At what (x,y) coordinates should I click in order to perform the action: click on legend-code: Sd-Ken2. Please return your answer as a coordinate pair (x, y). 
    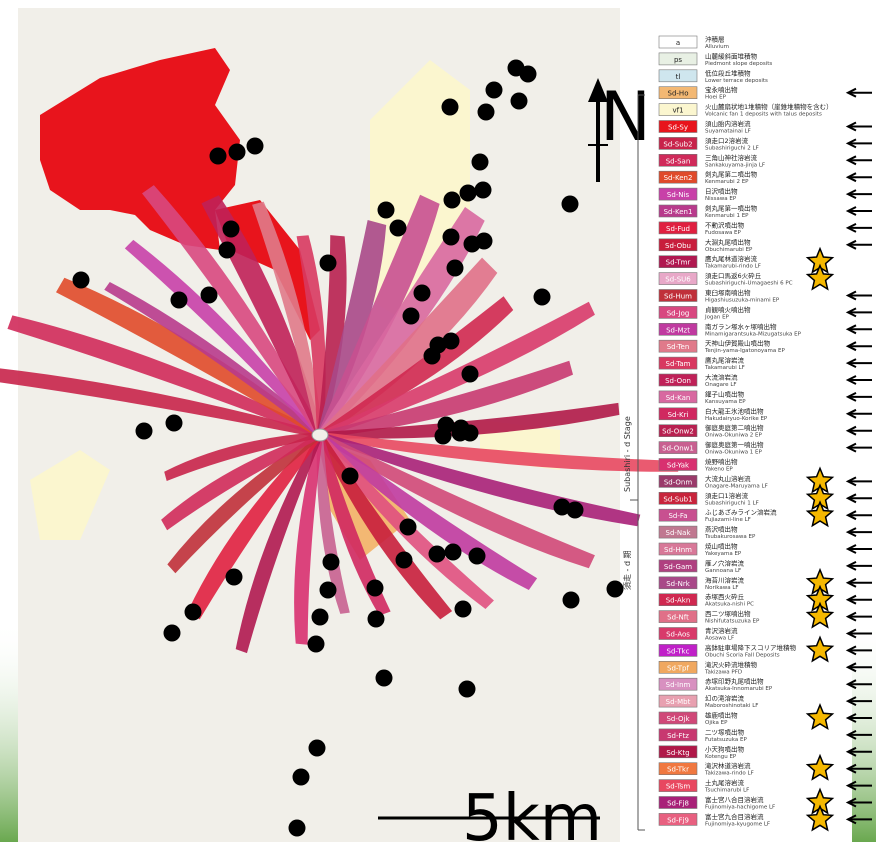
    Looking at the image, I should click on (678, 178).